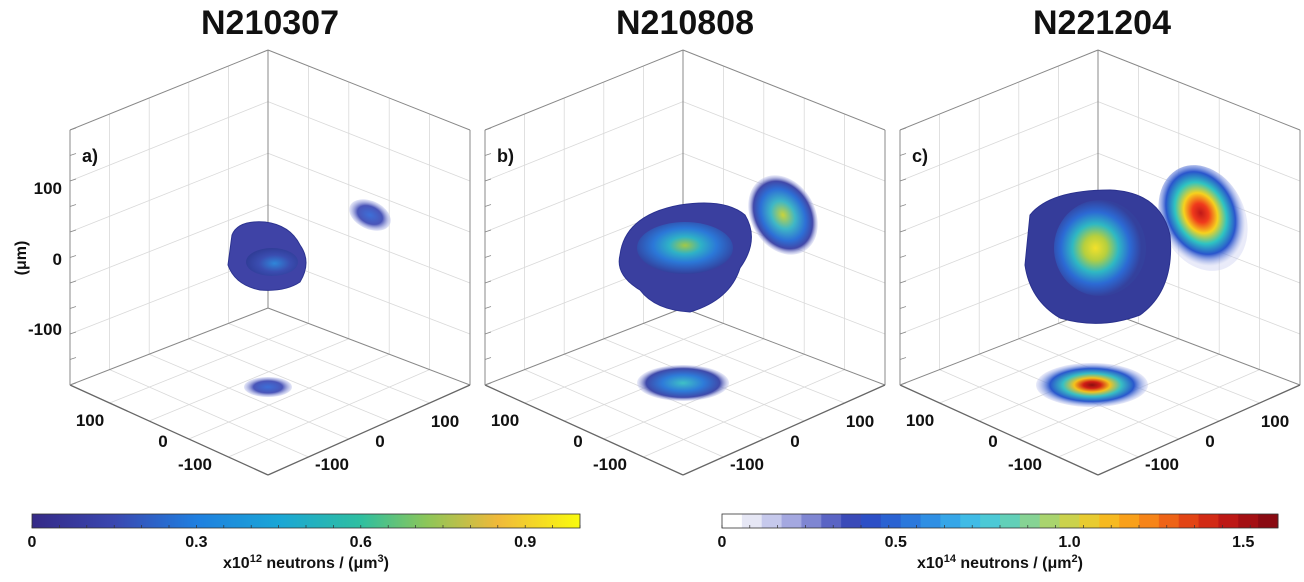  What do you see at coordinates (1243, 542) in the screenshot?
I see `colorbar-tick-label: 1.5` at bounding box center [1243, 542].